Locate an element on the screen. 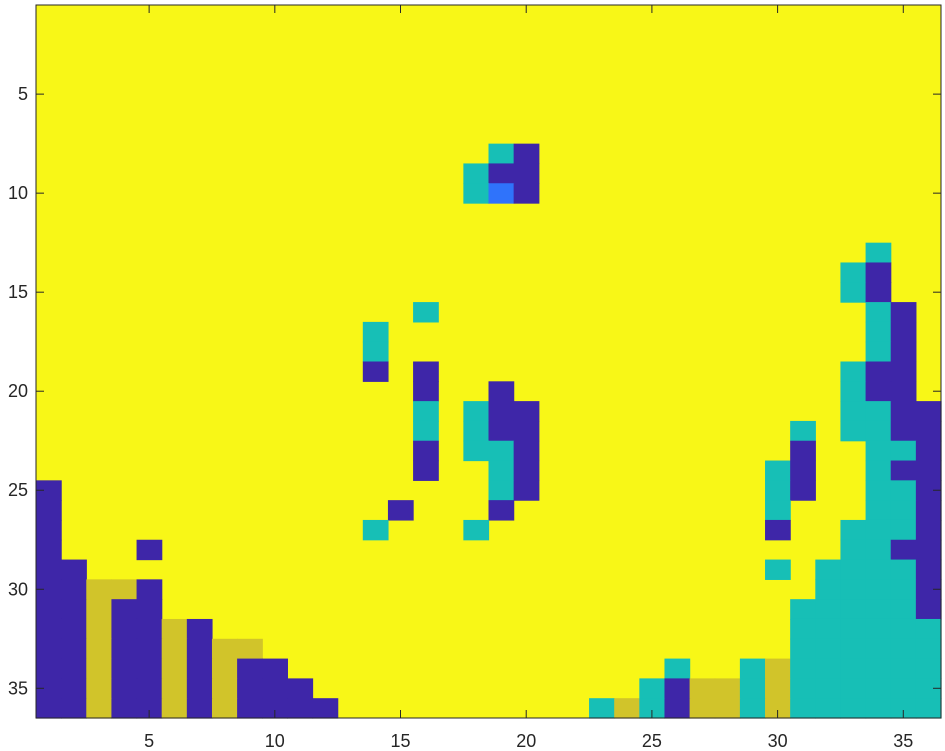 The image size is (945, 751). x-tick-label: 5 is located at coordinates (149, 741).